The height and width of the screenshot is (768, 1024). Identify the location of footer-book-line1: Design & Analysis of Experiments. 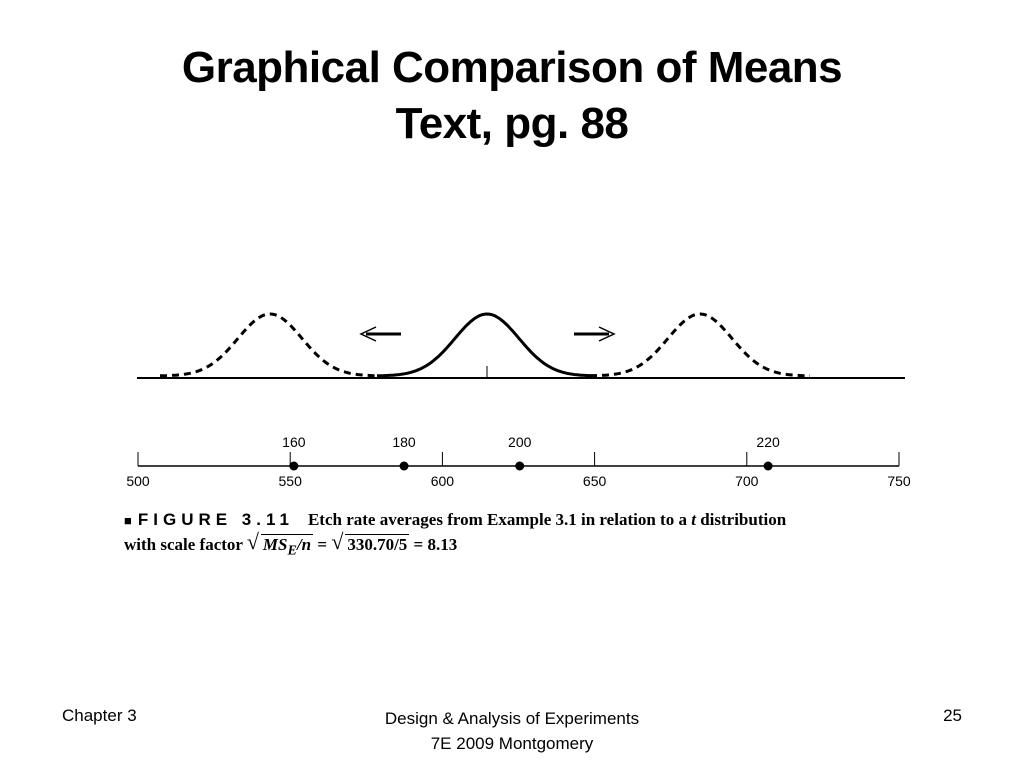
(512, 718).